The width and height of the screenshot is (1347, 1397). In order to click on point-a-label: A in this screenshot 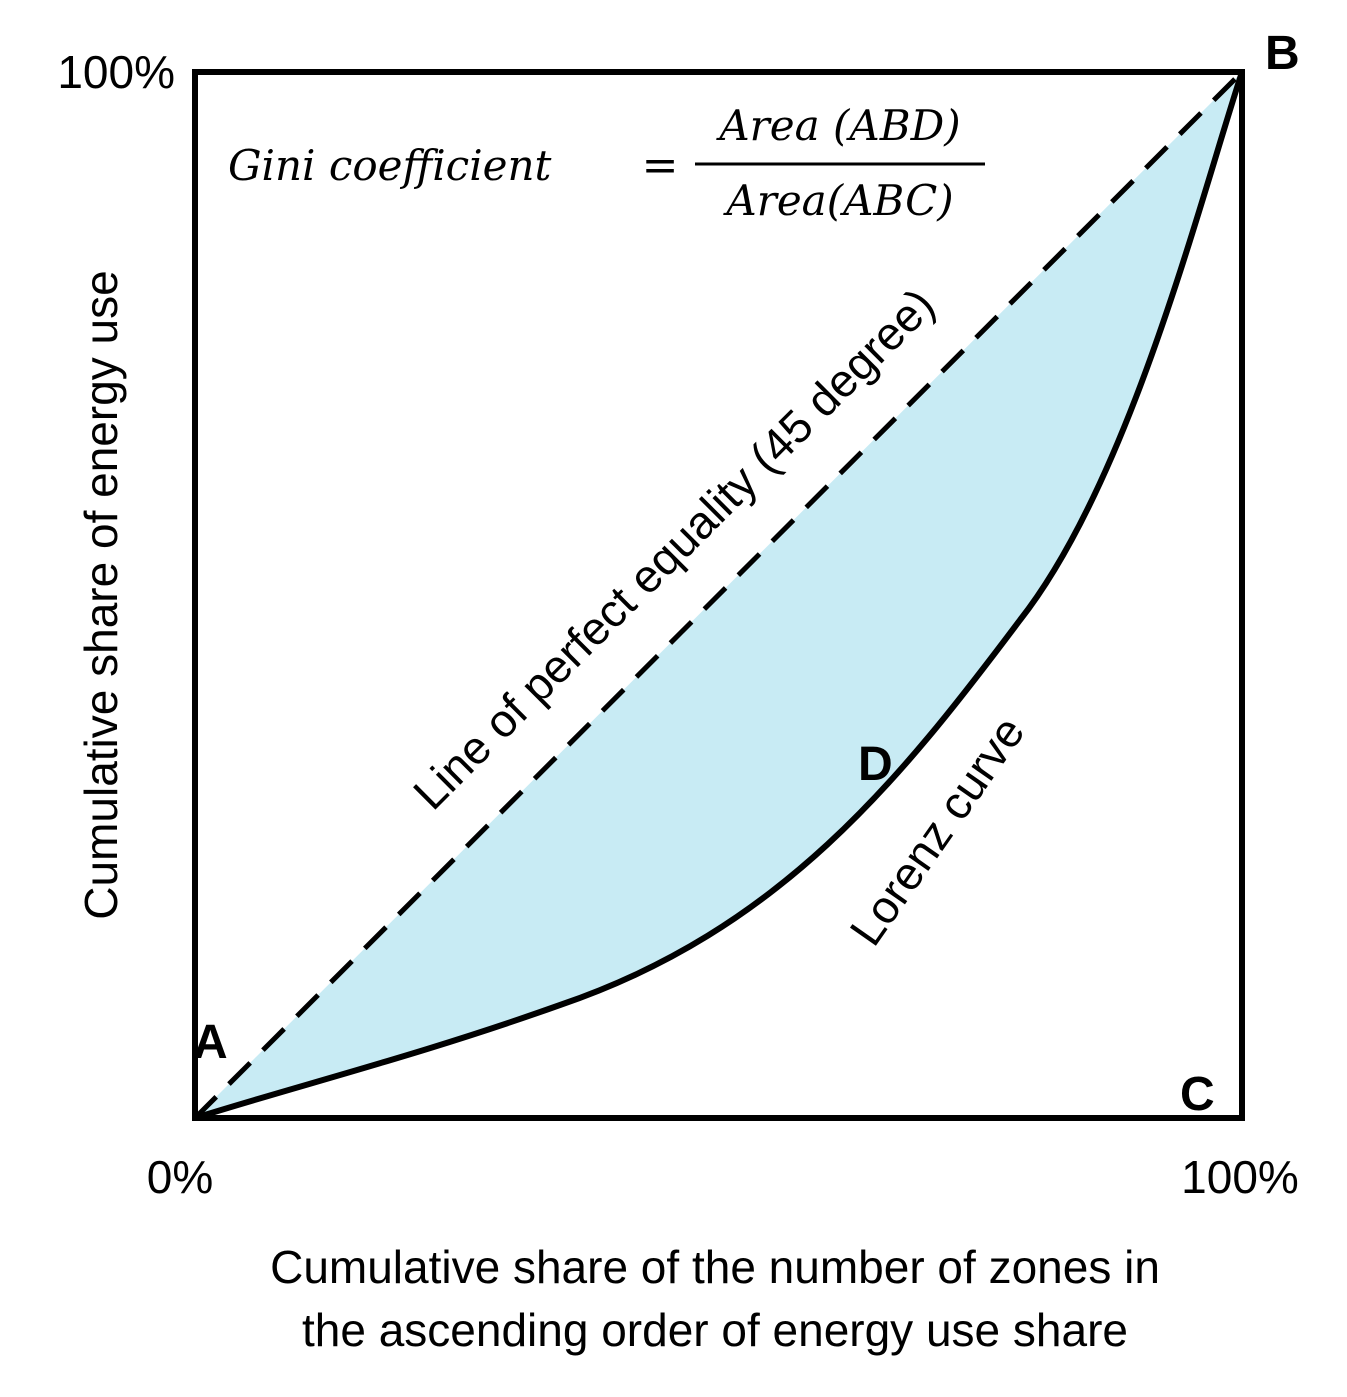, I will do `click(210, 1042)`.